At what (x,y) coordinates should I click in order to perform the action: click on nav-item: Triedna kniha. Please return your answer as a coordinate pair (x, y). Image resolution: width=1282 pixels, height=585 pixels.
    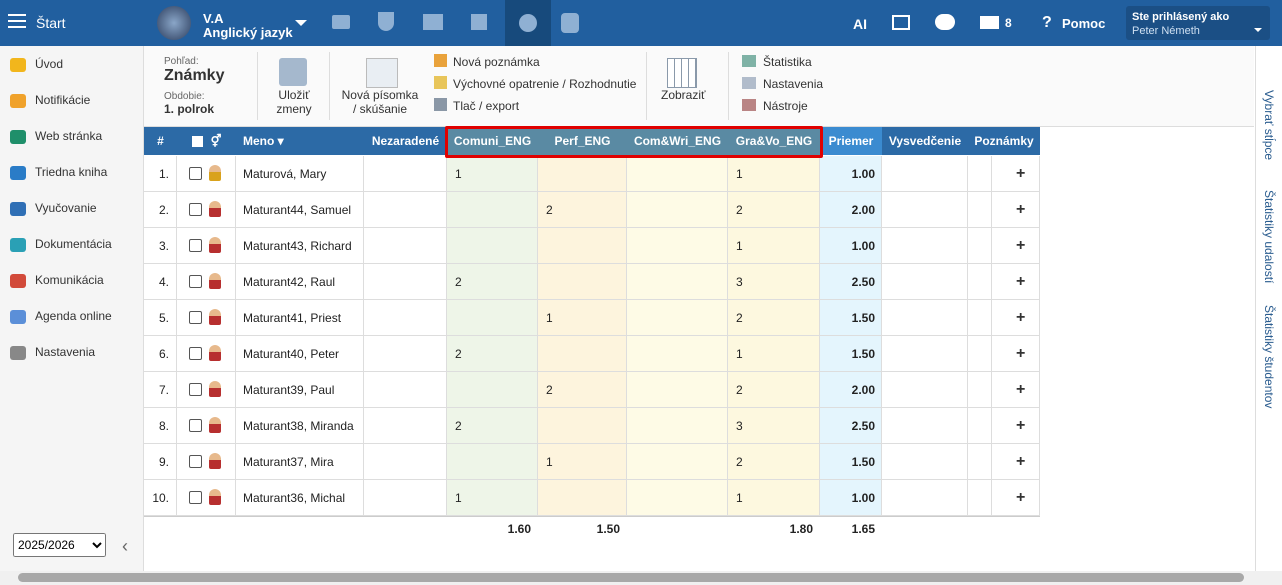
    Looking at the image, I should click on (71, 172).